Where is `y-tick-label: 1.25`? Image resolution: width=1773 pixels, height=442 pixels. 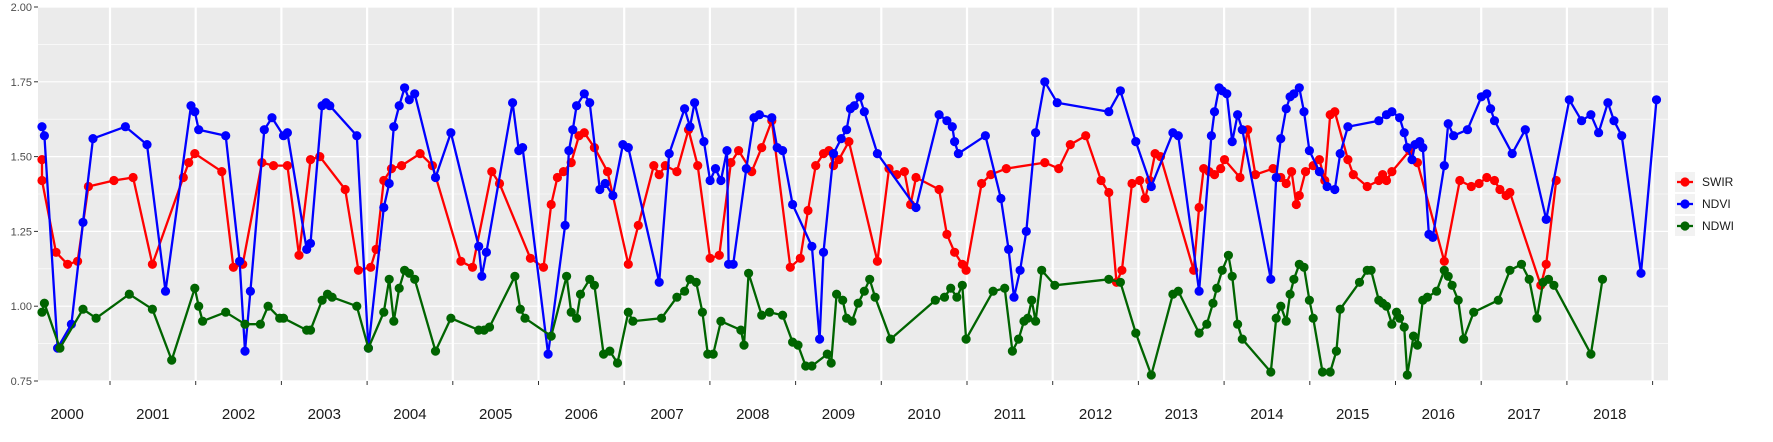
y-tick-label: 1.25 is located at coordinates (21, 232).